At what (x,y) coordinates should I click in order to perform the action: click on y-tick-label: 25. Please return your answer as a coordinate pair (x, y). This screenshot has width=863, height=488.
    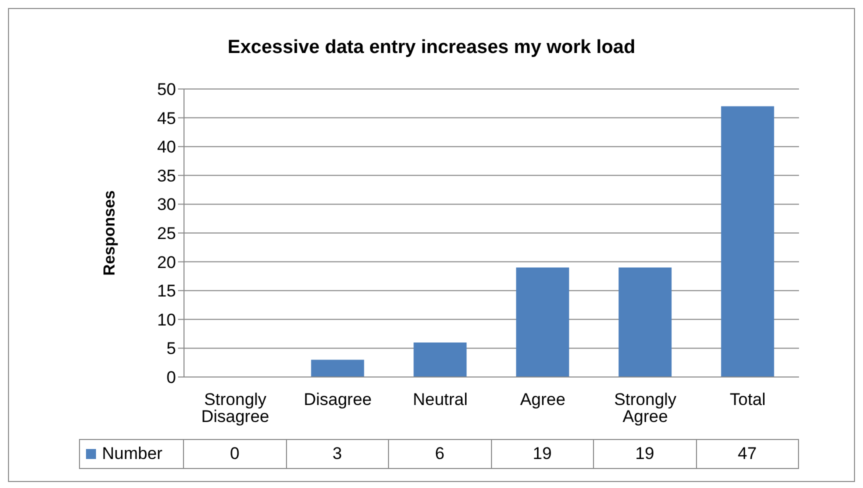
    Looking at the image, I should click on (166, 234).